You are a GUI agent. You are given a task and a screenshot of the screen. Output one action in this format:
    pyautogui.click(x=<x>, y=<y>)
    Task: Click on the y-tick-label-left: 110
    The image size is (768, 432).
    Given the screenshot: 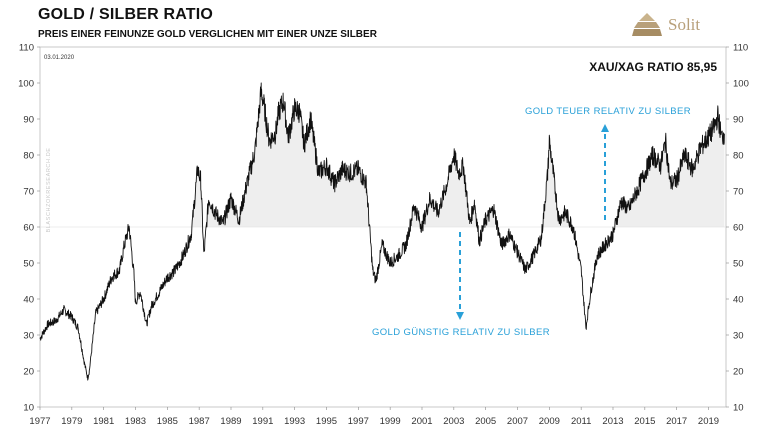 What is the action you would take?
    pyautogui.click(x=26, y=47)
    